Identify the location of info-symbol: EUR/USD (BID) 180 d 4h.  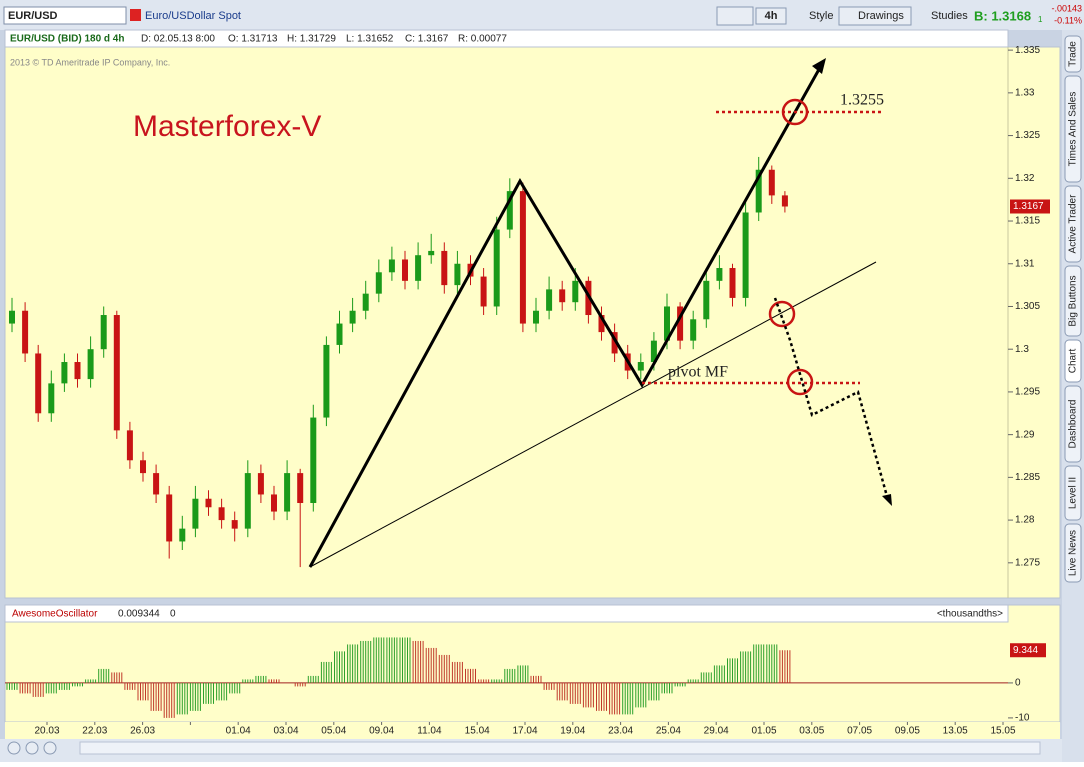
(67, 39).